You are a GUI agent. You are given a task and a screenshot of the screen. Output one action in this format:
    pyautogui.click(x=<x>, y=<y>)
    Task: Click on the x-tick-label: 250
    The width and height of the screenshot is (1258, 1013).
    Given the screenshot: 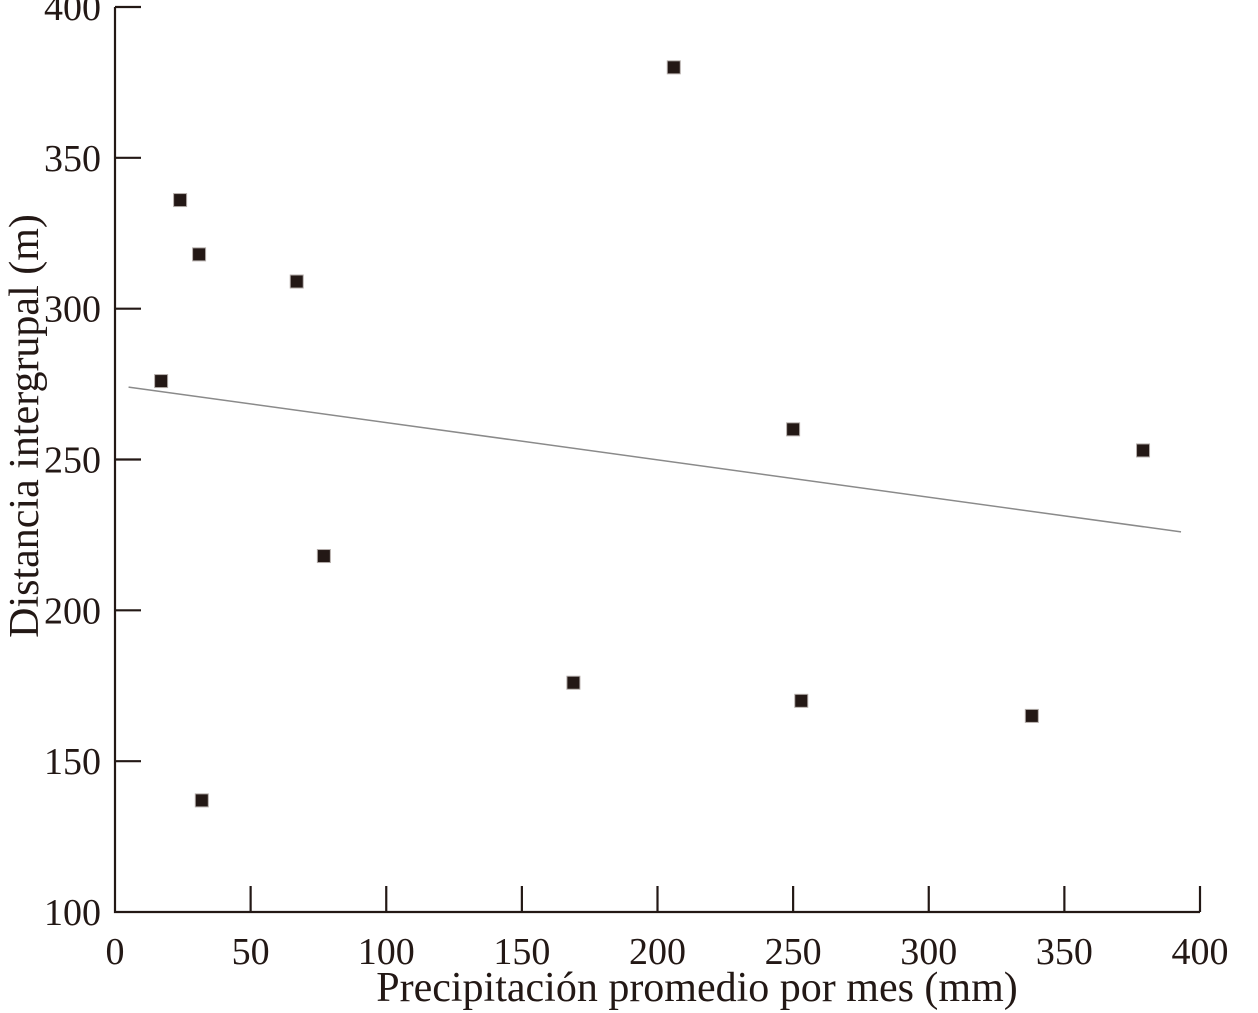 What is the action you would take?
    pyautogui.click(x=793, y=952)
    